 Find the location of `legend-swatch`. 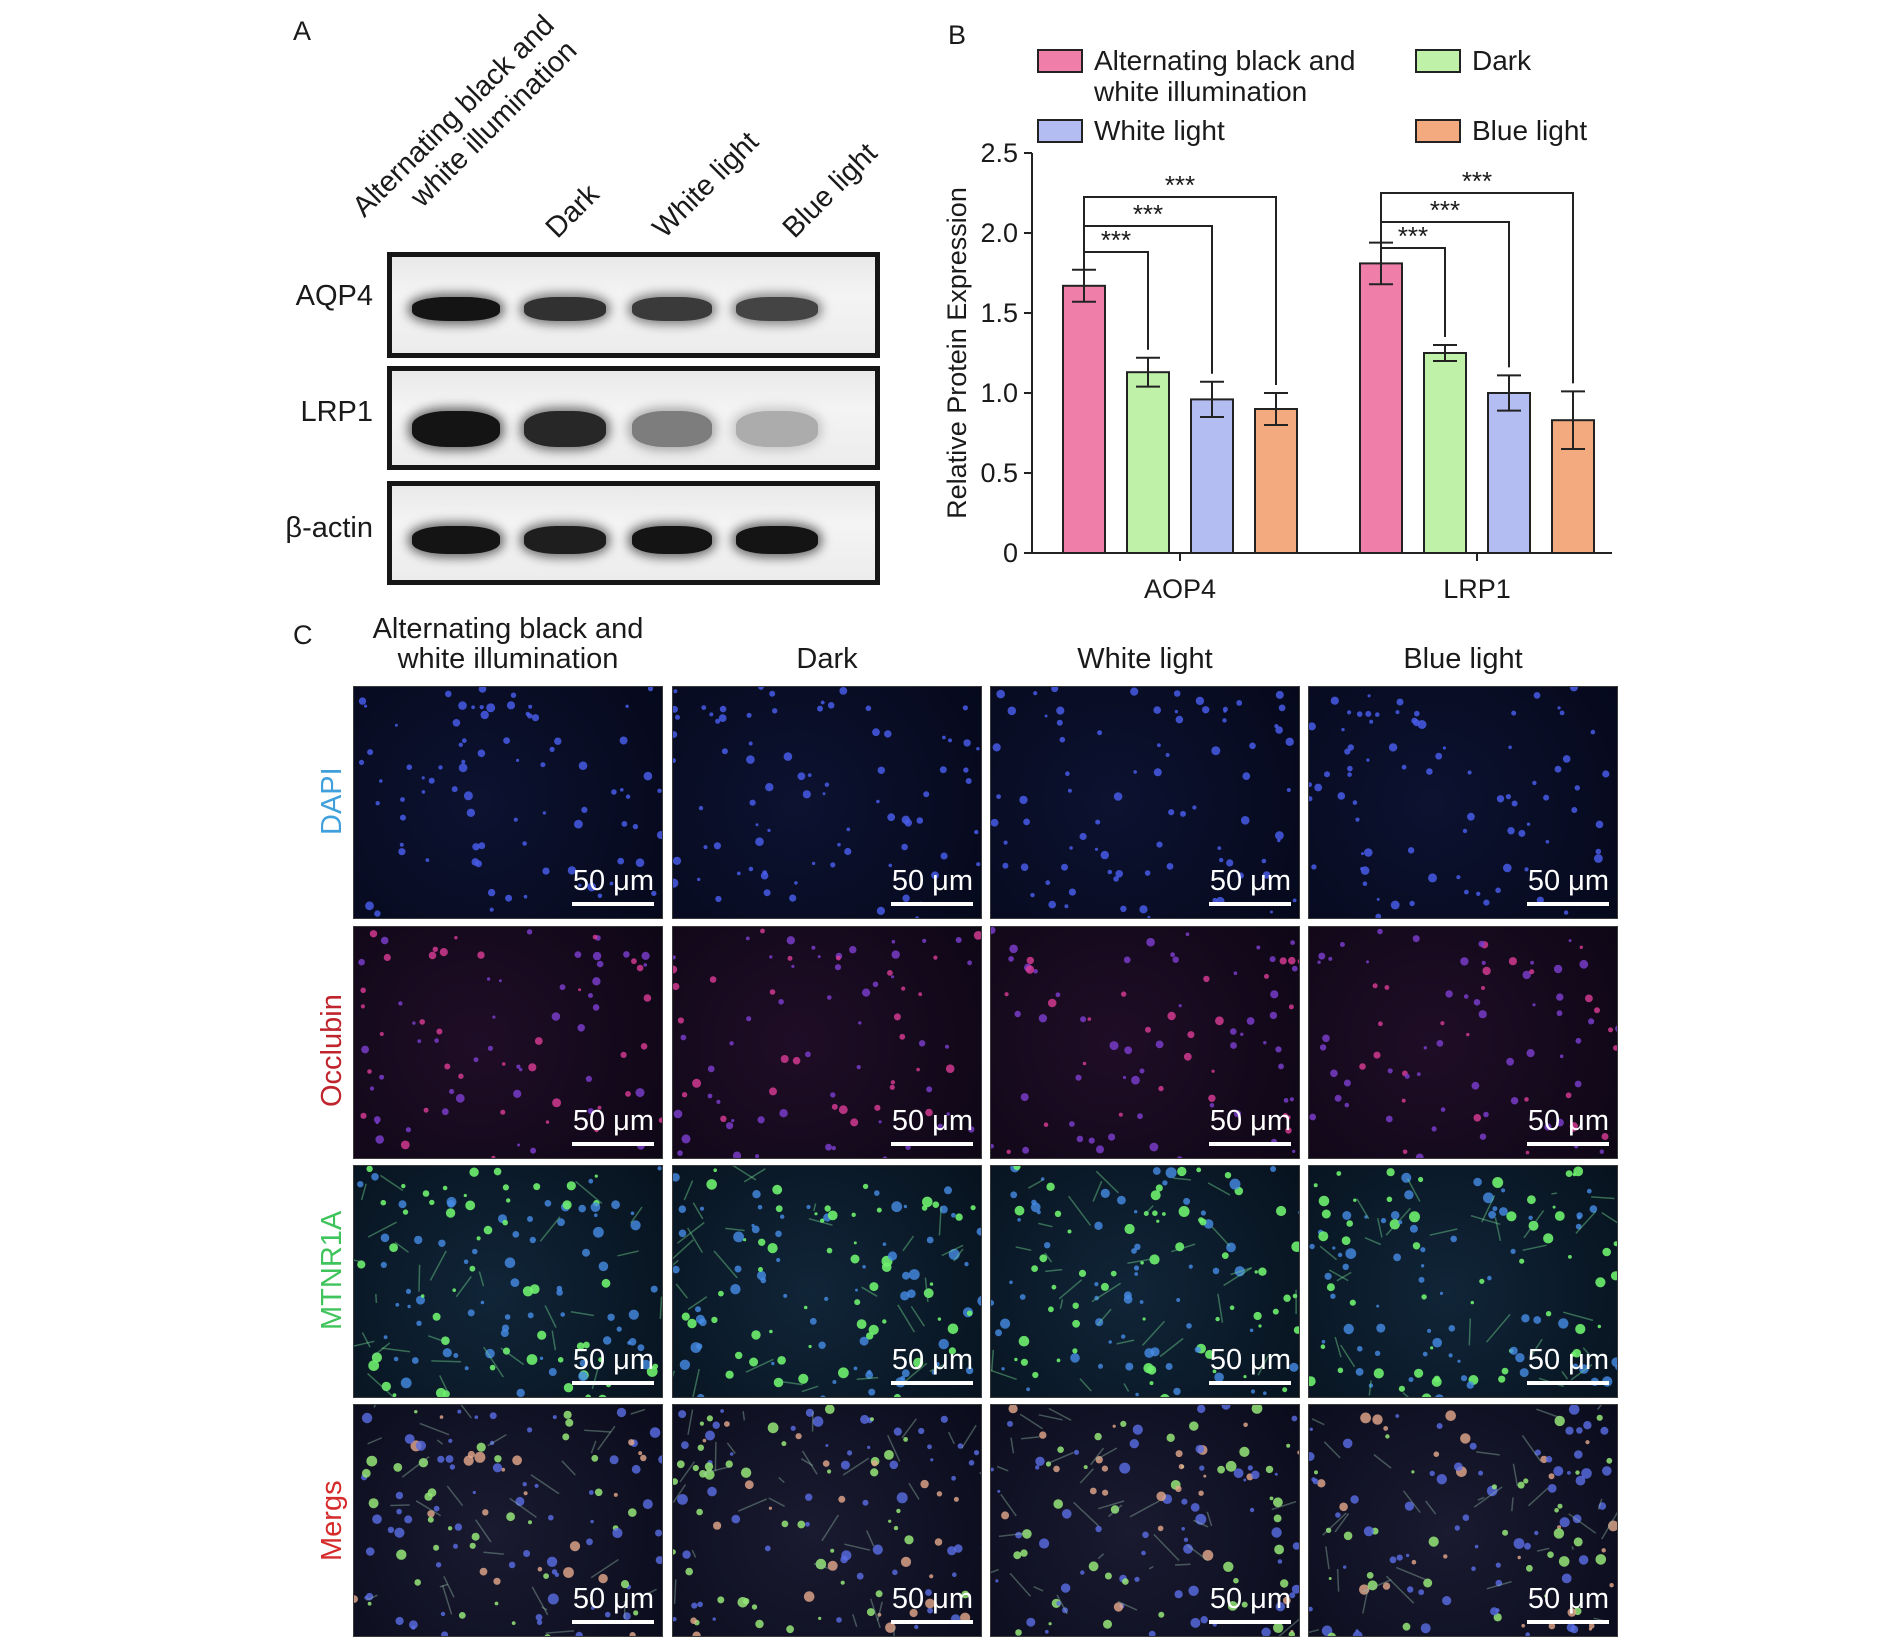

legend-swatch is located at coordinates (1060, 131).